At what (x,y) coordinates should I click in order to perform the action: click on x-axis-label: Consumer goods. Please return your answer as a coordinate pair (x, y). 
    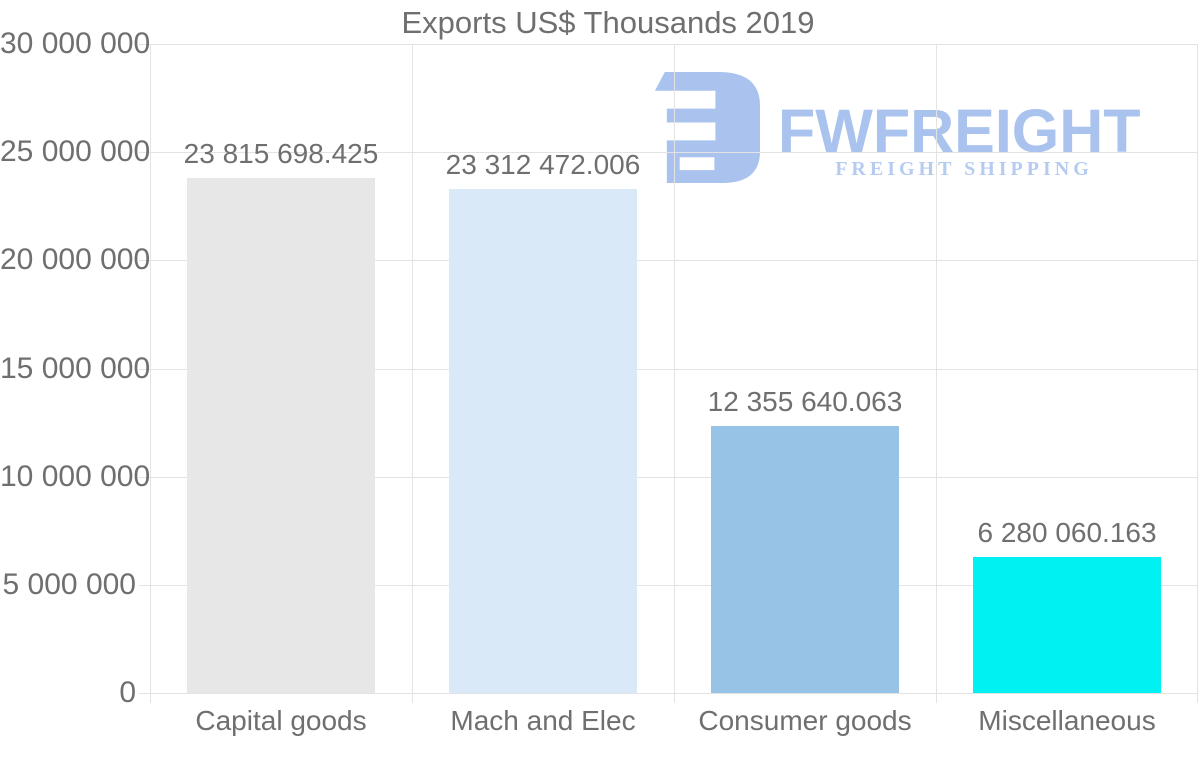
    Looking at the image, I should click on (805, 720).